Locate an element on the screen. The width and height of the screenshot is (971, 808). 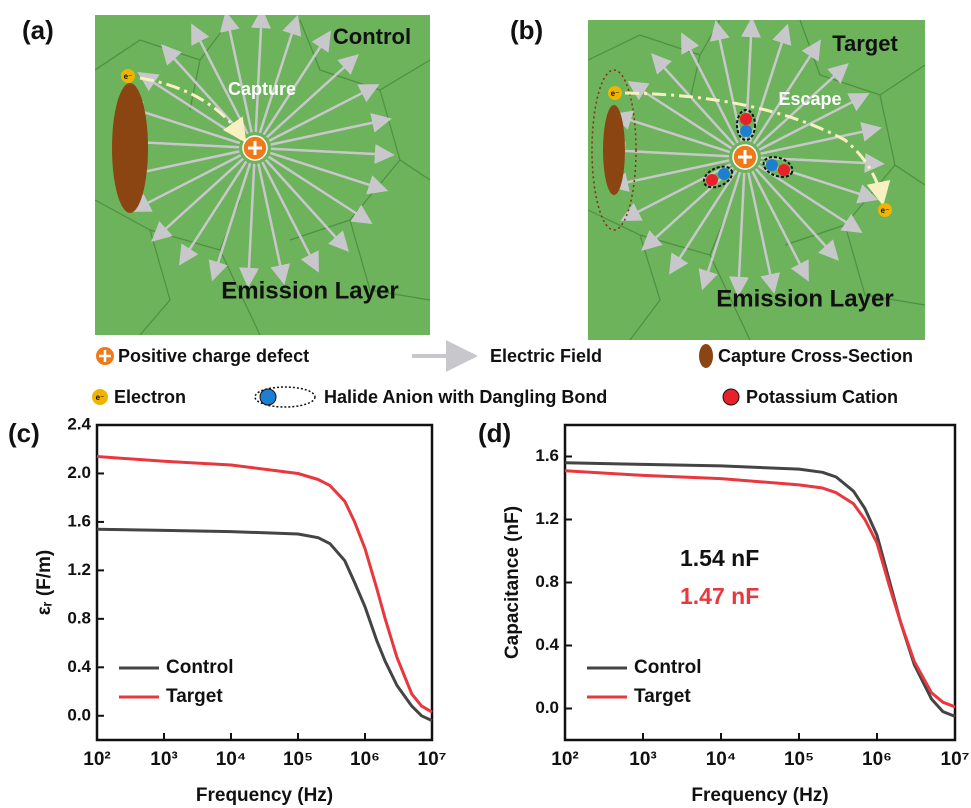
legend-text: Electron is located at coordinates (150, 397).